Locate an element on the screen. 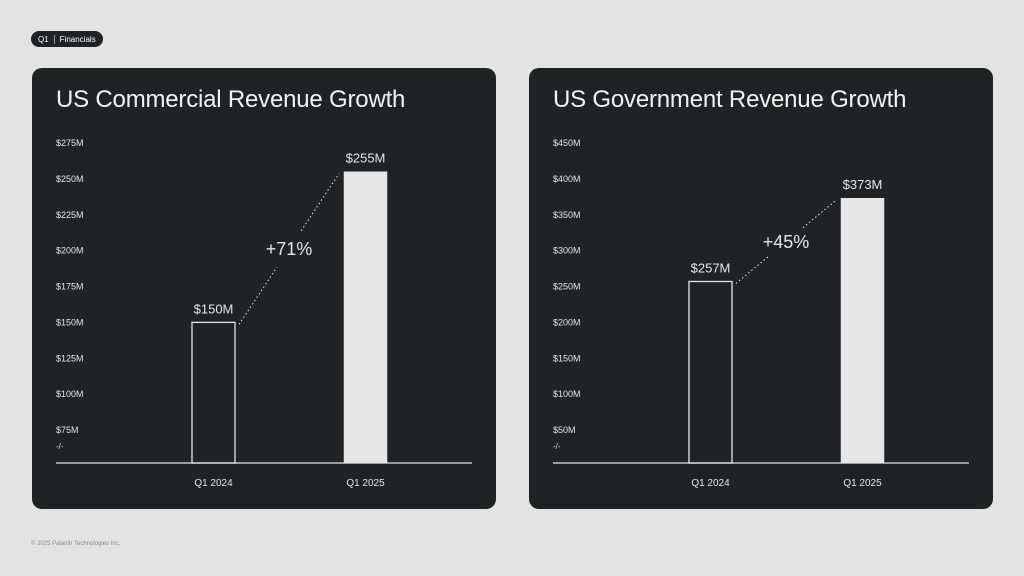 This screenshot has width=1024, height=576. y-tick-label: $50M is located at coordinates (564, 430).